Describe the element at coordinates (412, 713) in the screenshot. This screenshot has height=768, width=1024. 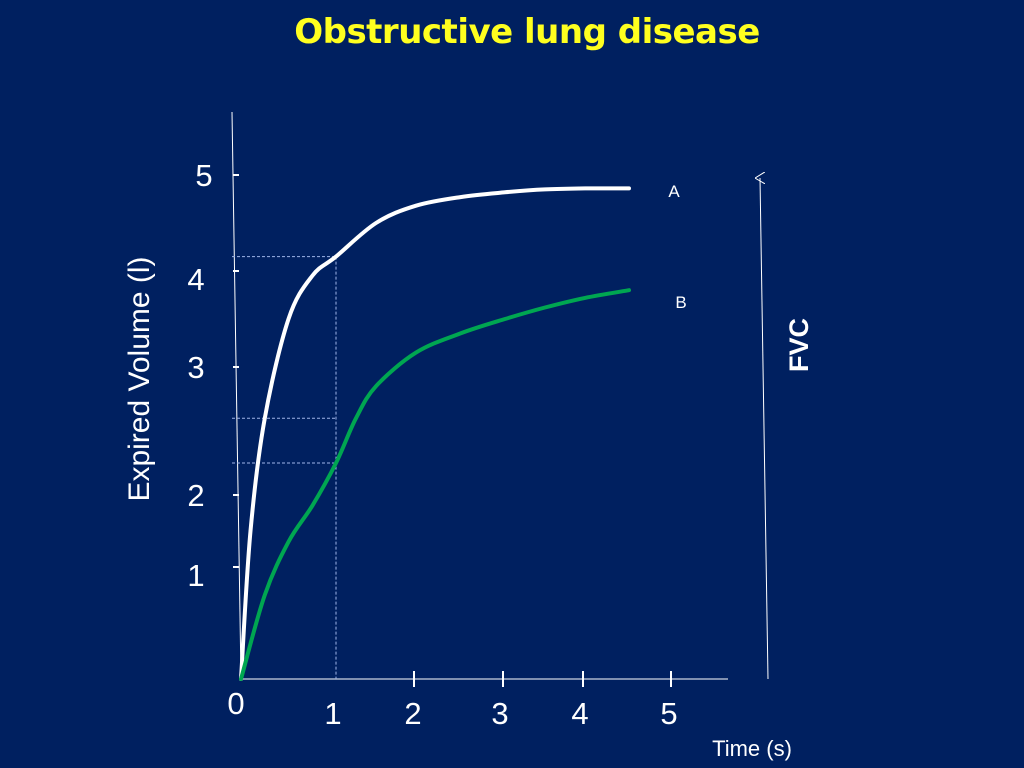
I see `x-tick-label-2: 2` at that location.